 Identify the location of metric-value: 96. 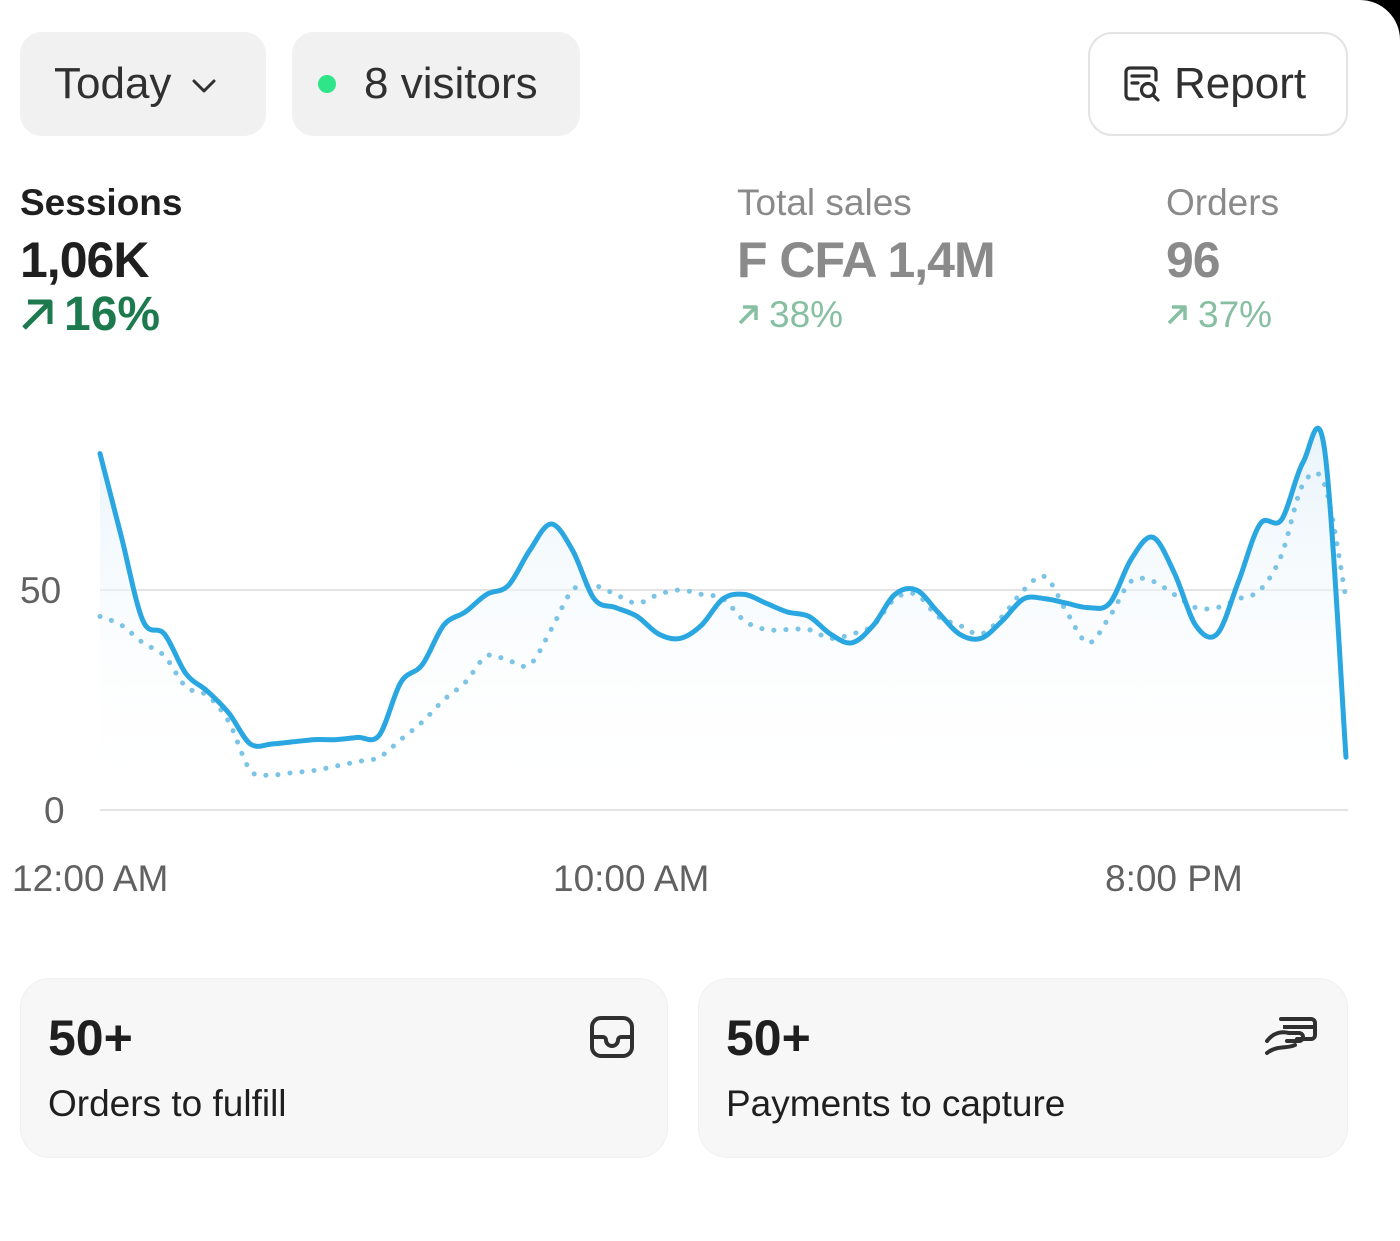
(1193, 260).